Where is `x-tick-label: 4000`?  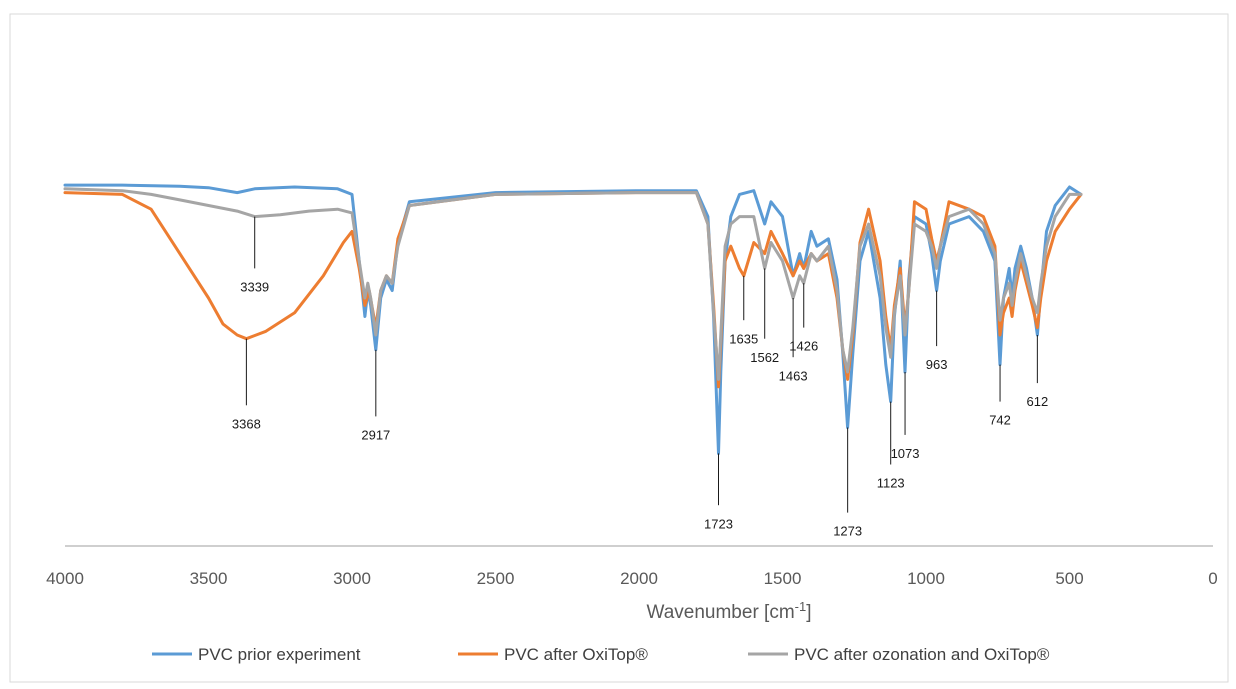
x-tick-label: 4000 is located at coordinates (65, 578).